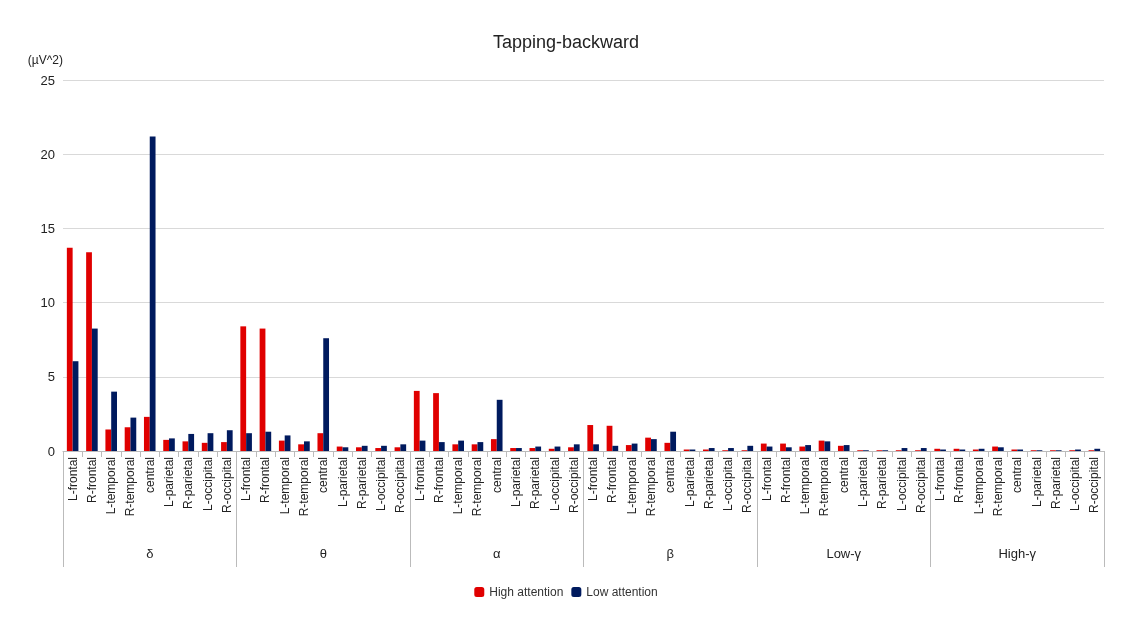  What do you see at coordinates (566, 42) in the screenshot?
I see `chart-title: Tapping-backward` at bounding box center [566, 42].